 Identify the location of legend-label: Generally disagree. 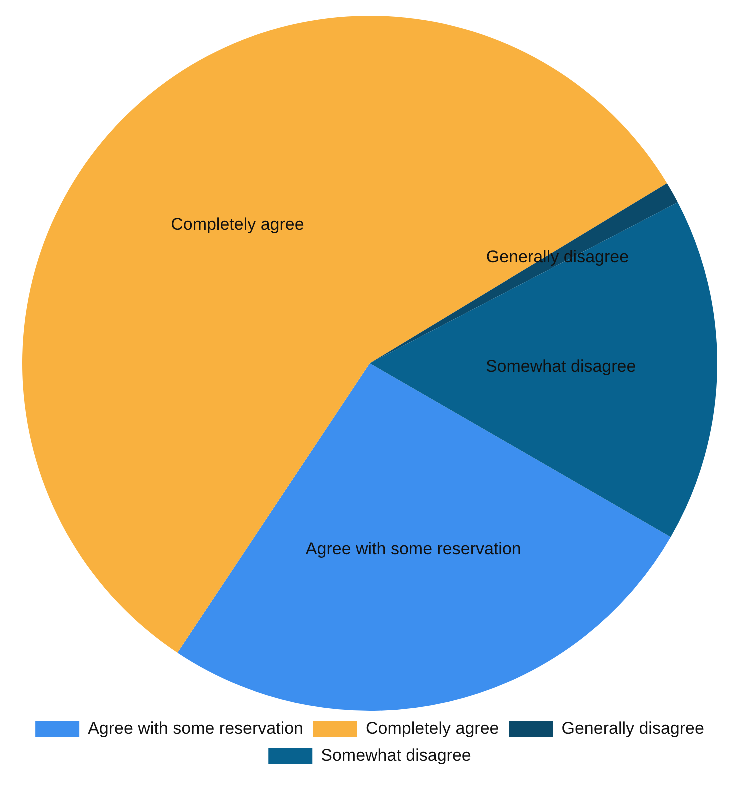
(633, 728).